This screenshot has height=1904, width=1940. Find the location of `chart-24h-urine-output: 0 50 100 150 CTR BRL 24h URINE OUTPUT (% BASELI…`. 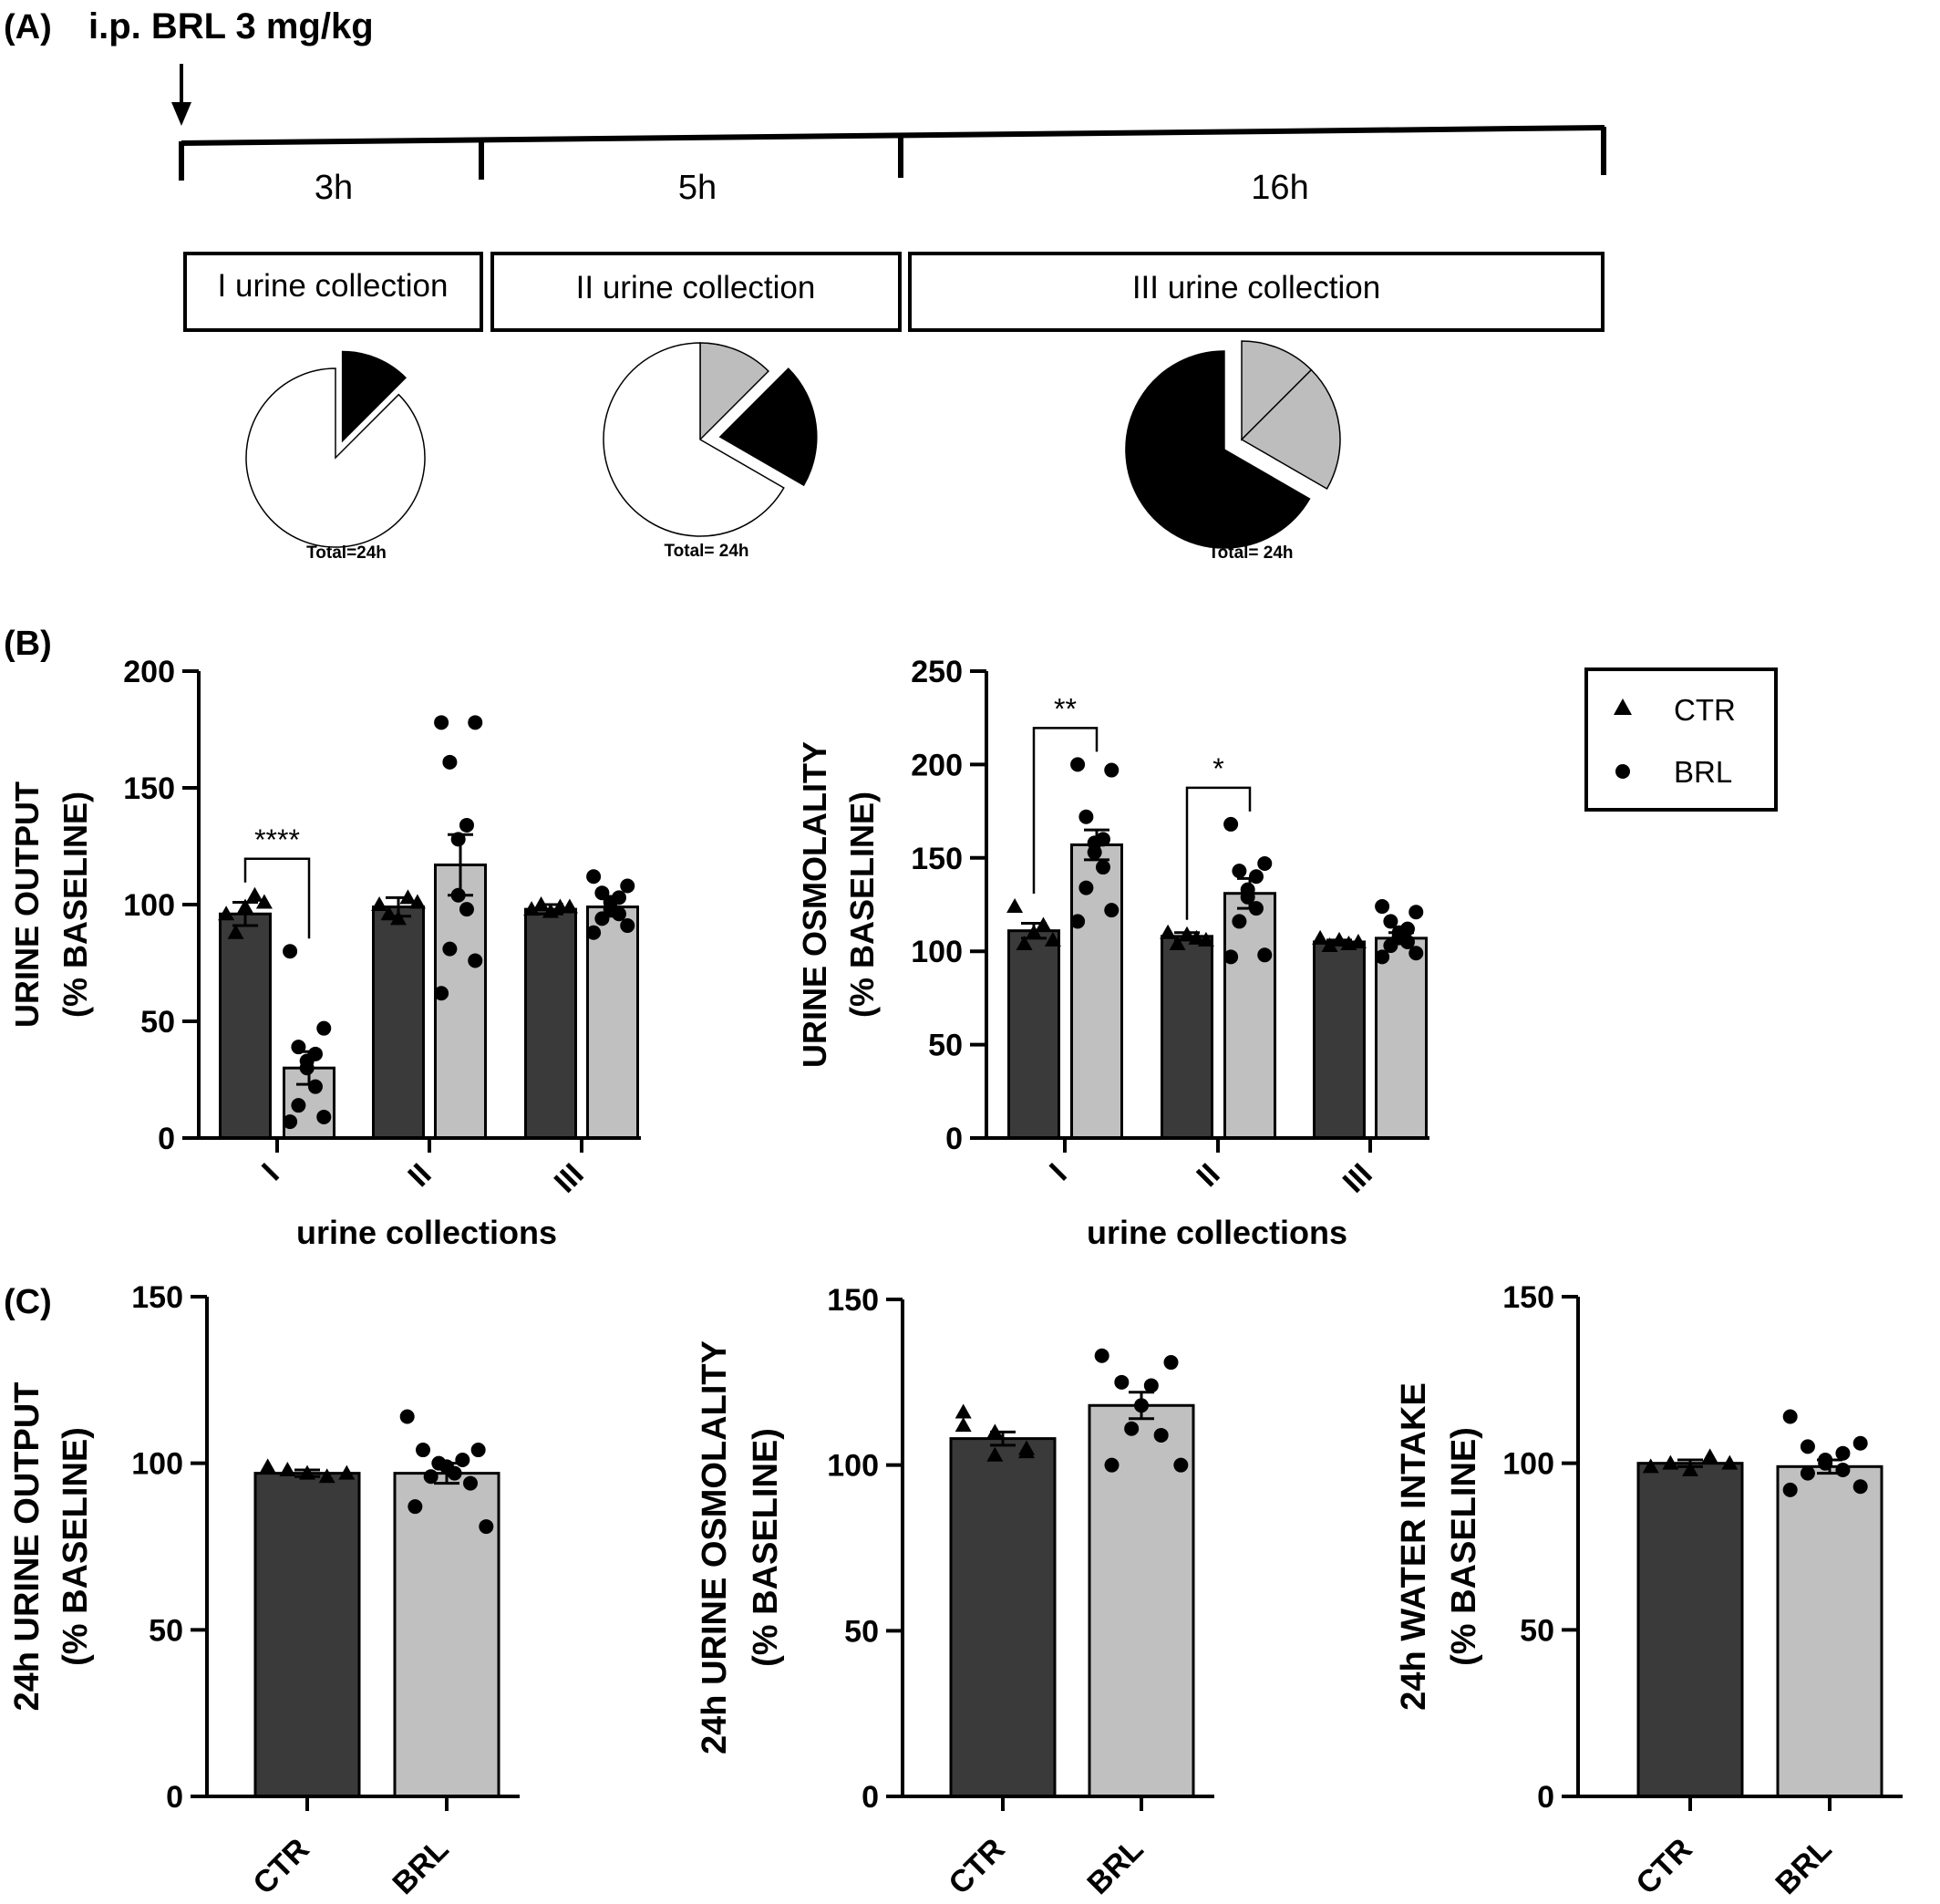

chart-24h-urine-output: 0 50 100 150 CTR BRL 24h URINE OUTPUT (% BASELI… is located at coordinates (264, 1591).